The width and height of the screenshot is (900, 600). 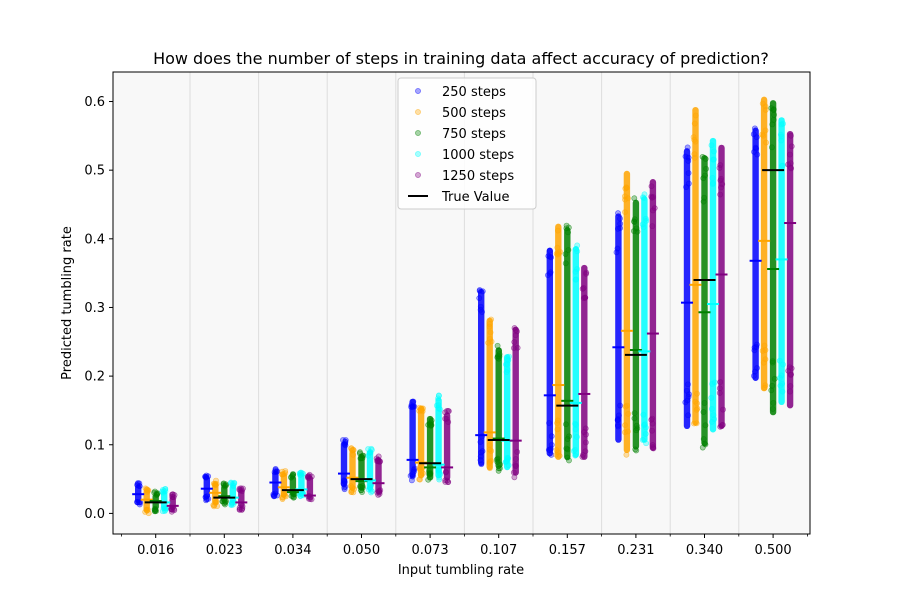 What do you see at coordinates (94, 514) in the screenshot?
I see `y-tick-label: 0.0` at bounding box center [94, 514].